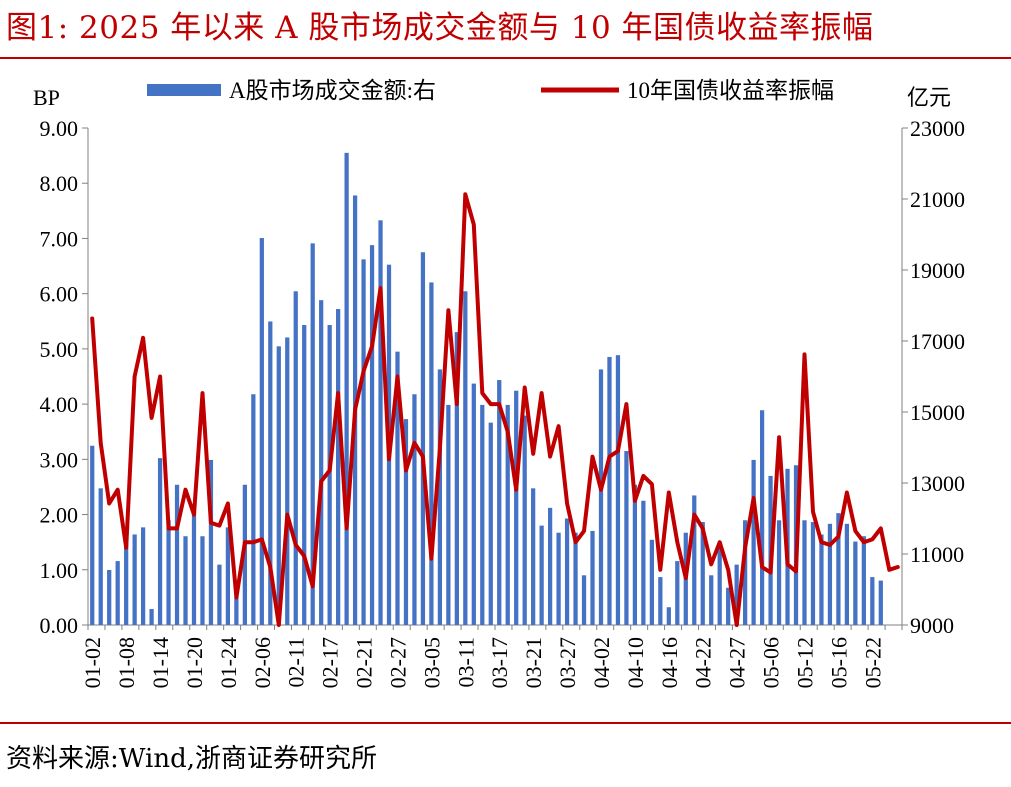 The height and width of the screenshot is (787, 1011). Describe the element at coordinates (929, 97) in the screenshot. I see `right-axis-unit: 亿元` at that location.